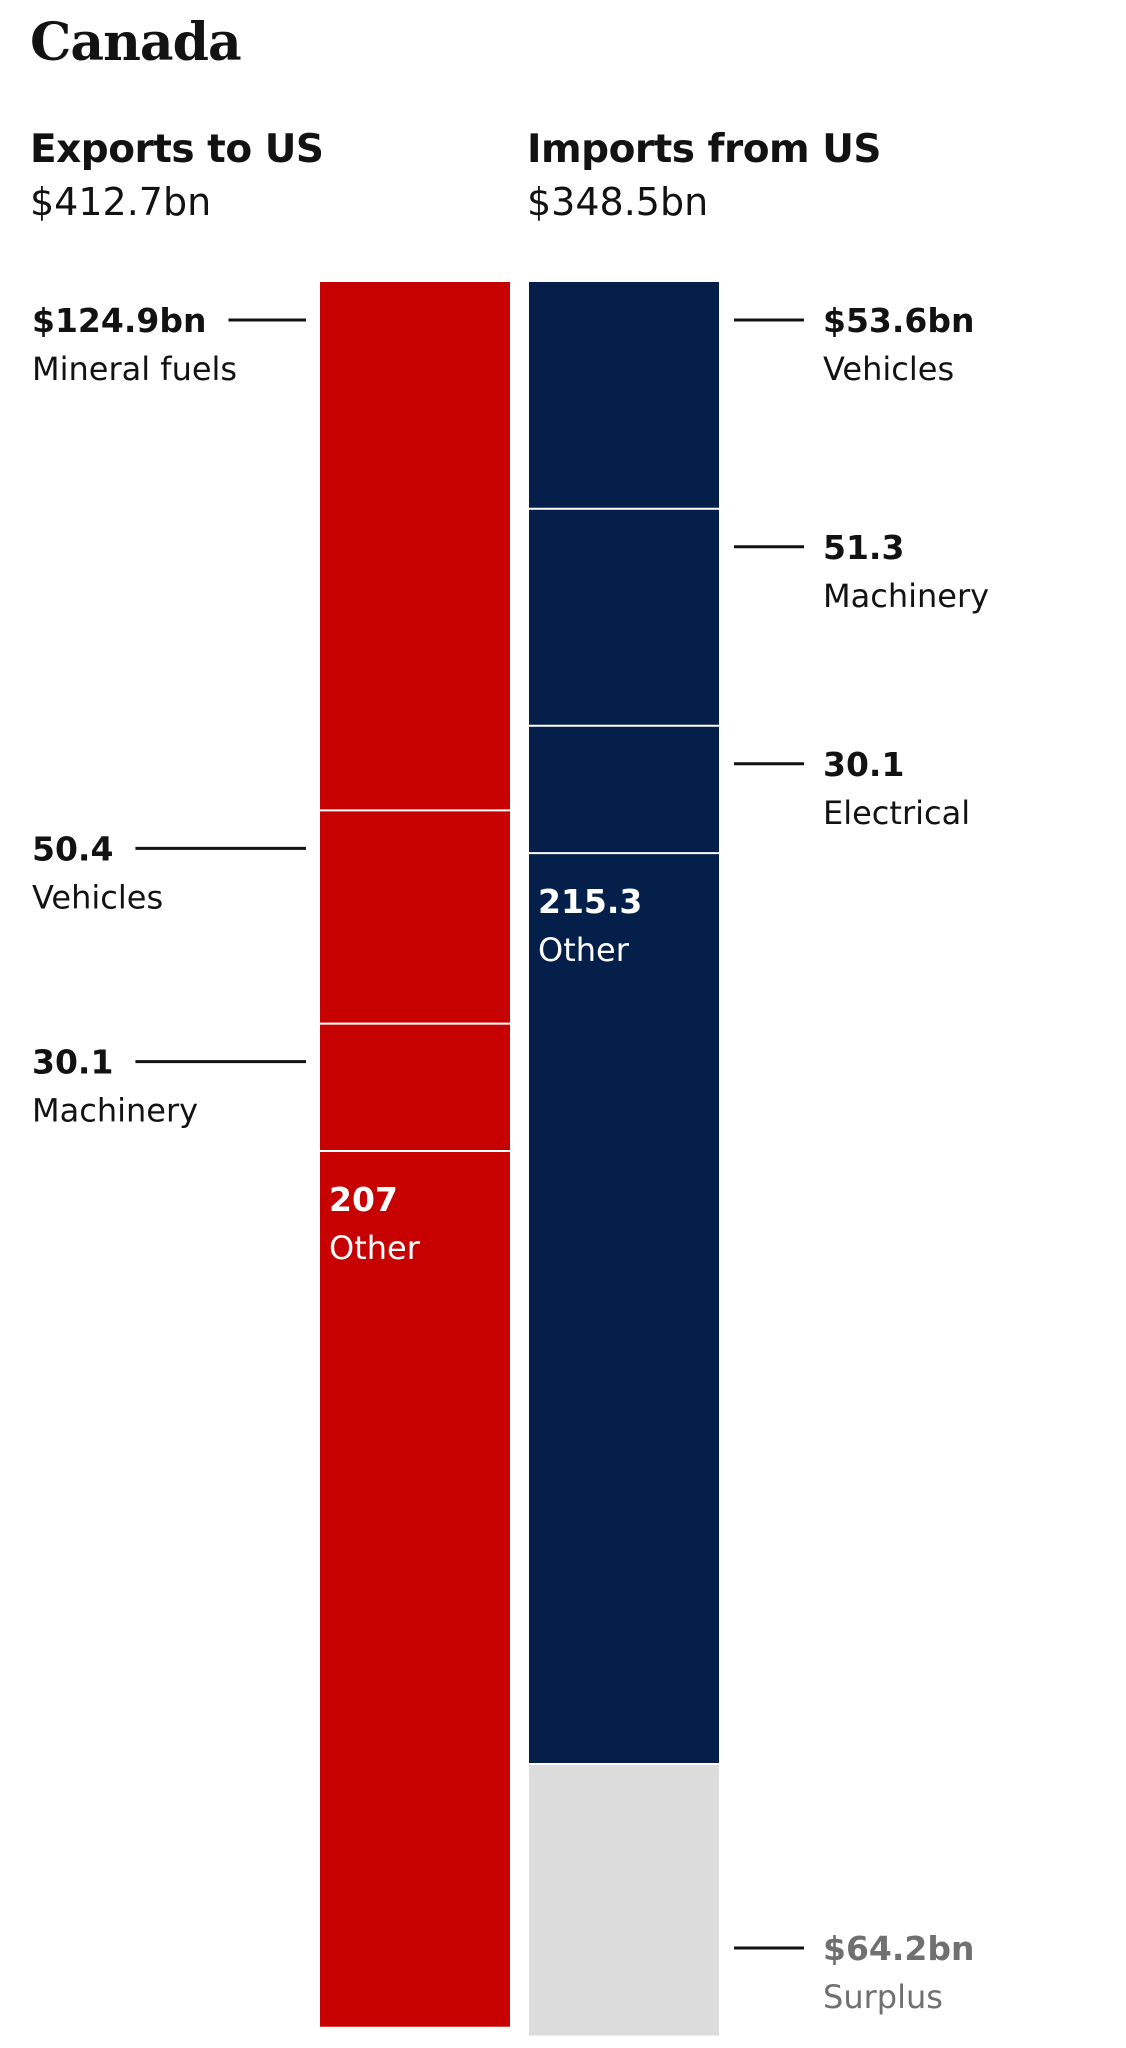 This screenshot has width=1126, height=2048. Describe the element at coordinates (704, 149) in the screenshot. I see `imports-header-label: Imports from US` at that location.